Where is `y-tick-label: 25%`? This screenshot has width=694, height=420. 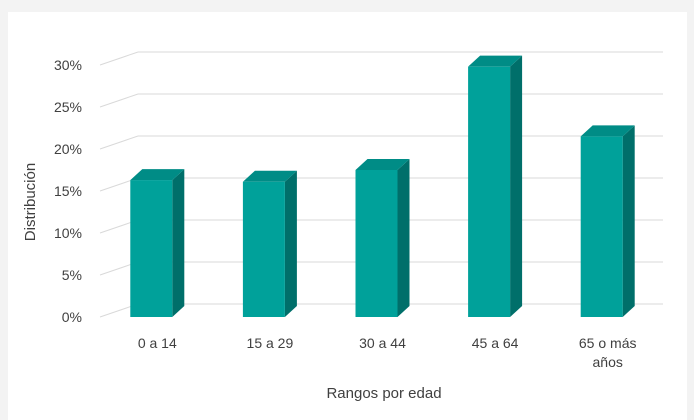
y-tick-label: 25% is located at coordinates (68, 107).